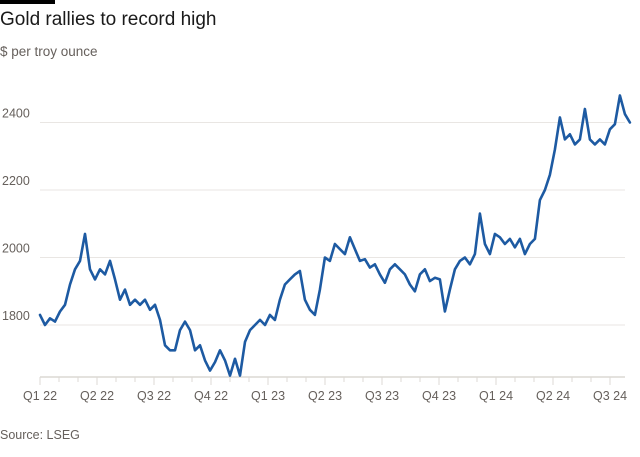  Describe the element at coordinates (211, 396) in the screenshot. I see `x-tick-label: Q4 22` at that location.